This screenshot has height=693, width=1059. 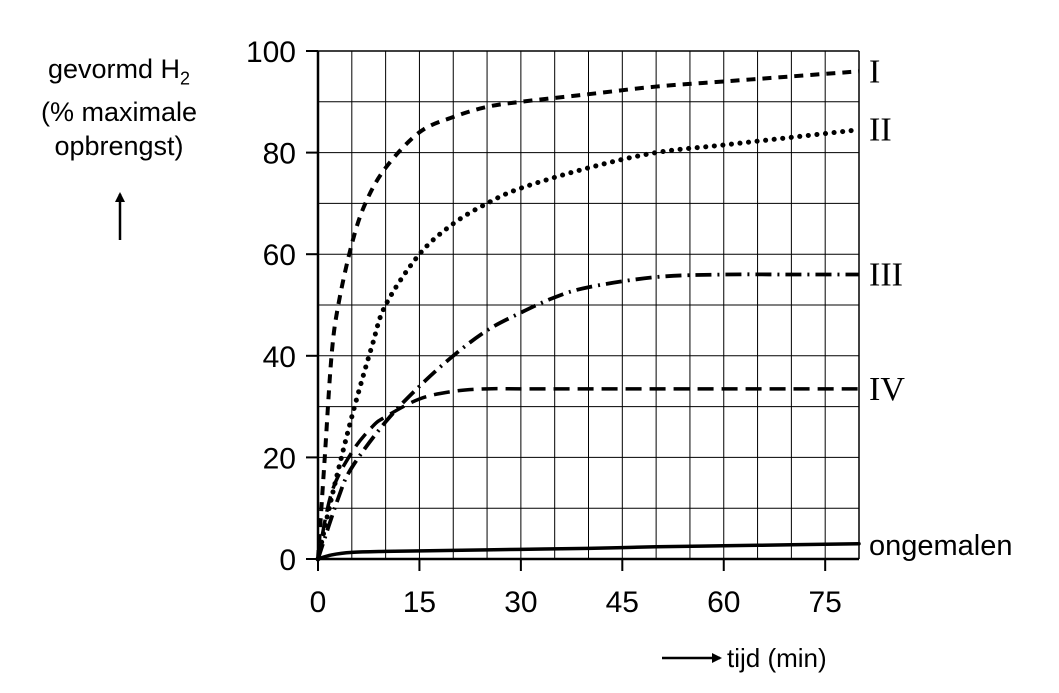 What do you see at coordinates (419, 602) in the screenshot?
I see `x-tick-label: 15` at bounding box center [419, 602].